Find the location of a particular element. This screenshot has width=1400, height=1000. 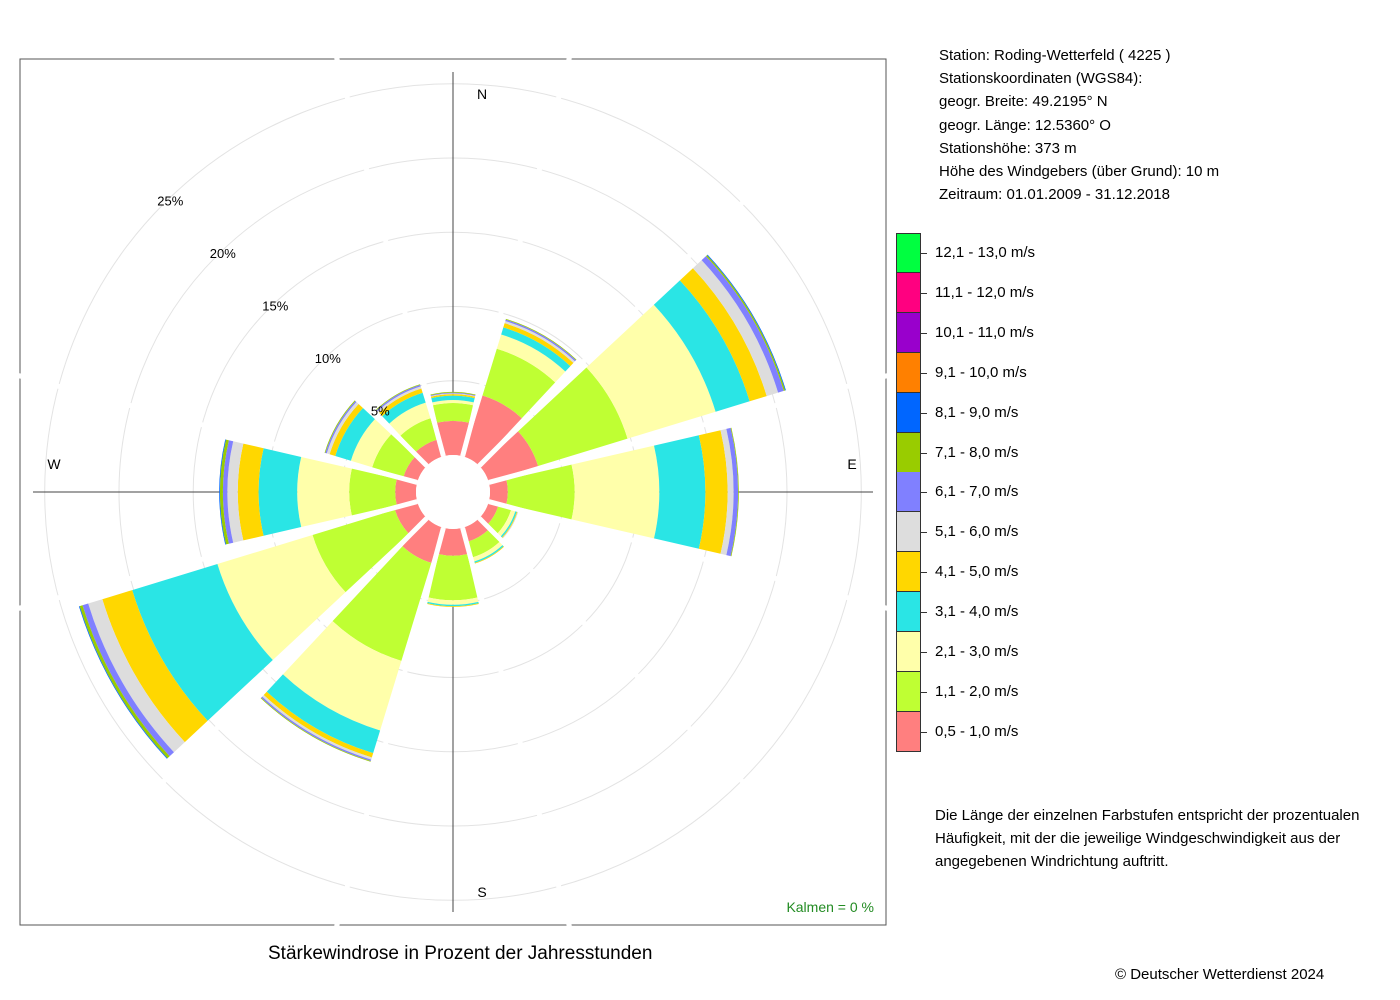

sensor-height: Höhe des Windgebers (über Grund): 10 m is located at coordinates (1079, 172).